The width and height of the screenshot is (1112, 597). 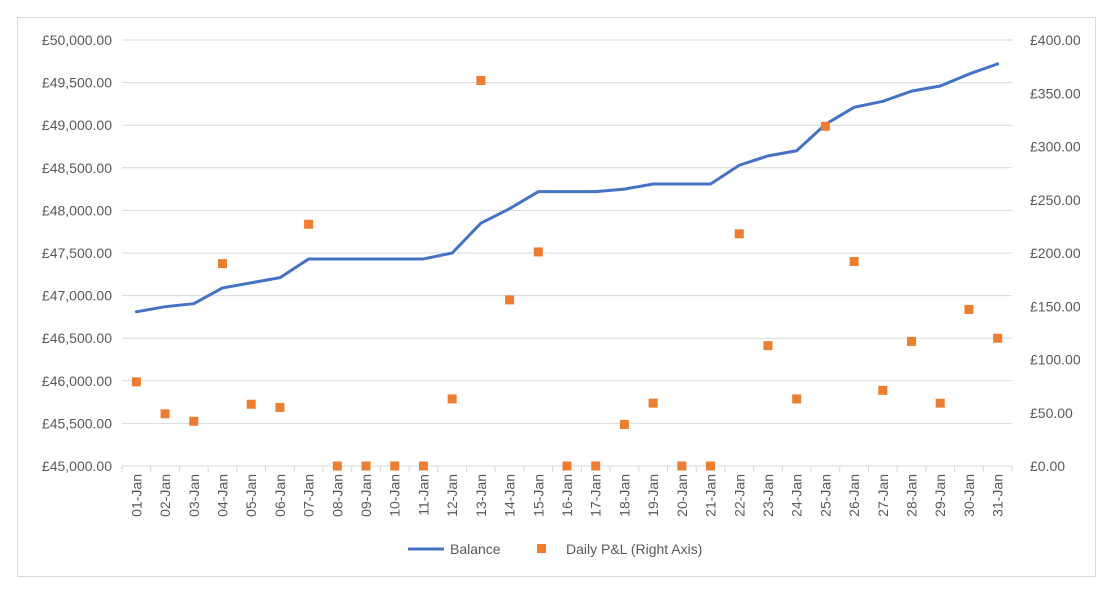 What do you see at coordinates (739, 495) in the screenshot?
I see `x-axis-tick-label: 22-Jan` at bounding box center [739, 495].